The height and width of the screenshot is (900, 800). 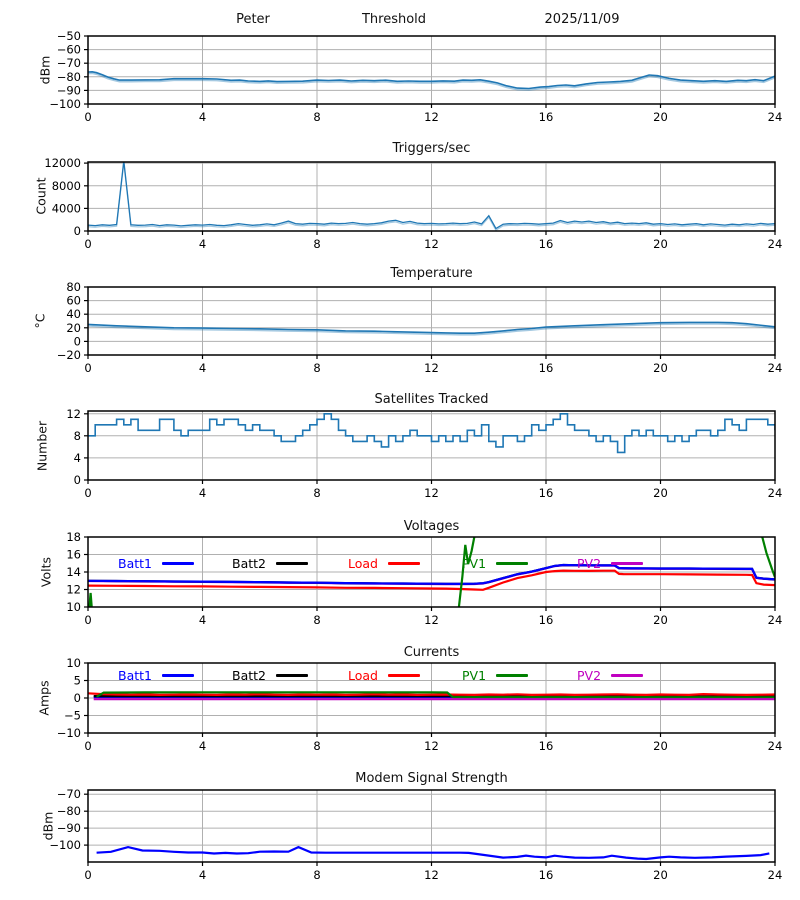 What do you see at coordinates (420, 704) in the screenshot?
I see `chart-currents: 0 4 8 12 16 20 24 −10 −5 0 5 10` at bounding box center [420, 704].